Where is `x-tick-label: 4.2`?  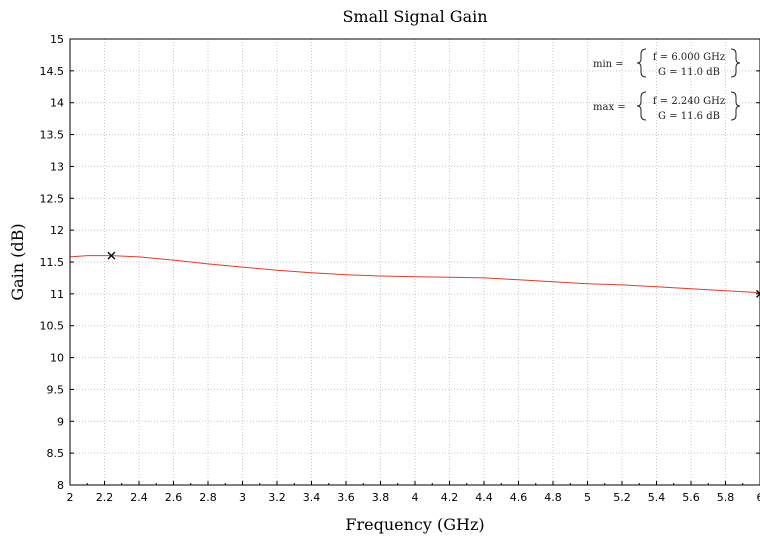
x-tick-label: 4.2 is located at coordinates (450, 497).